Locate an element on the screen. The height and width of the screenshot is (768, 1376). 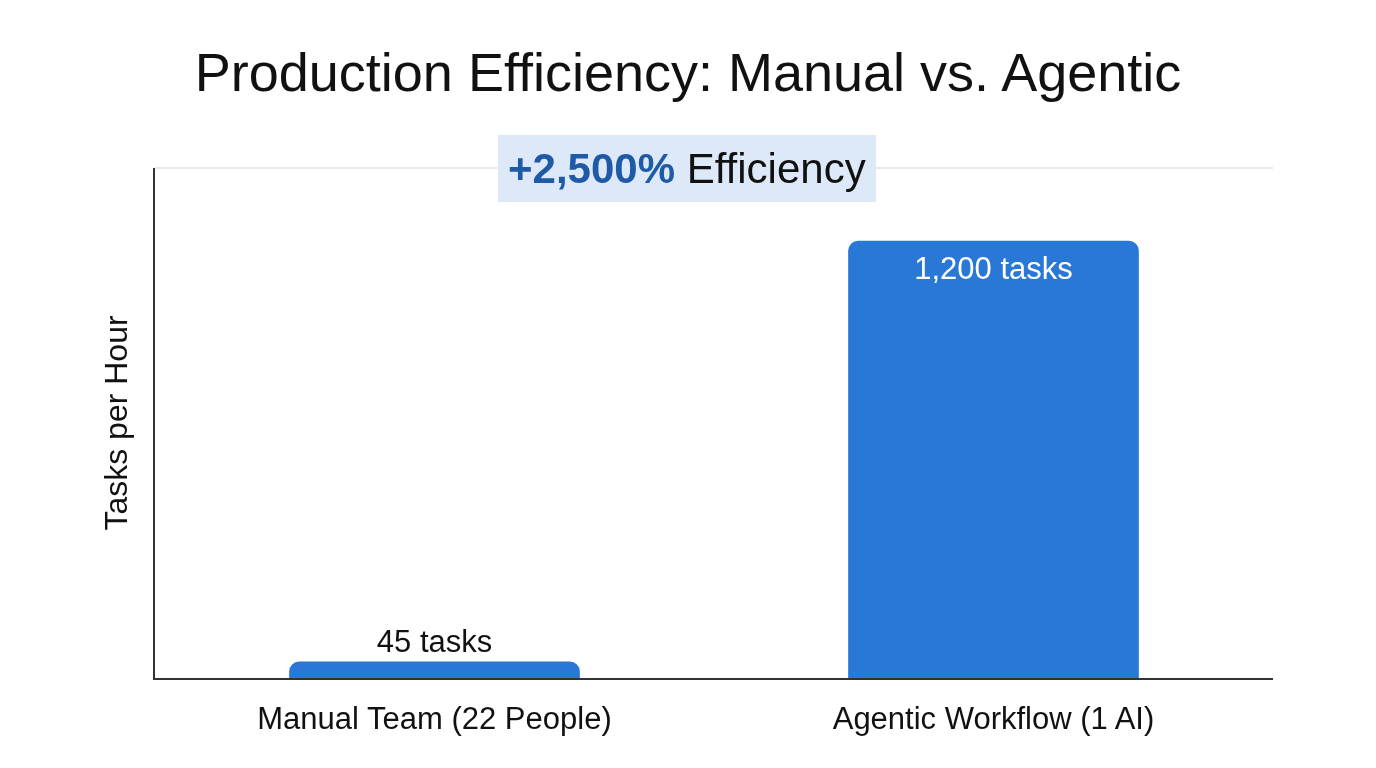
x-tick-label: Manual Team (22 People) is located at coordinates (434, 718).